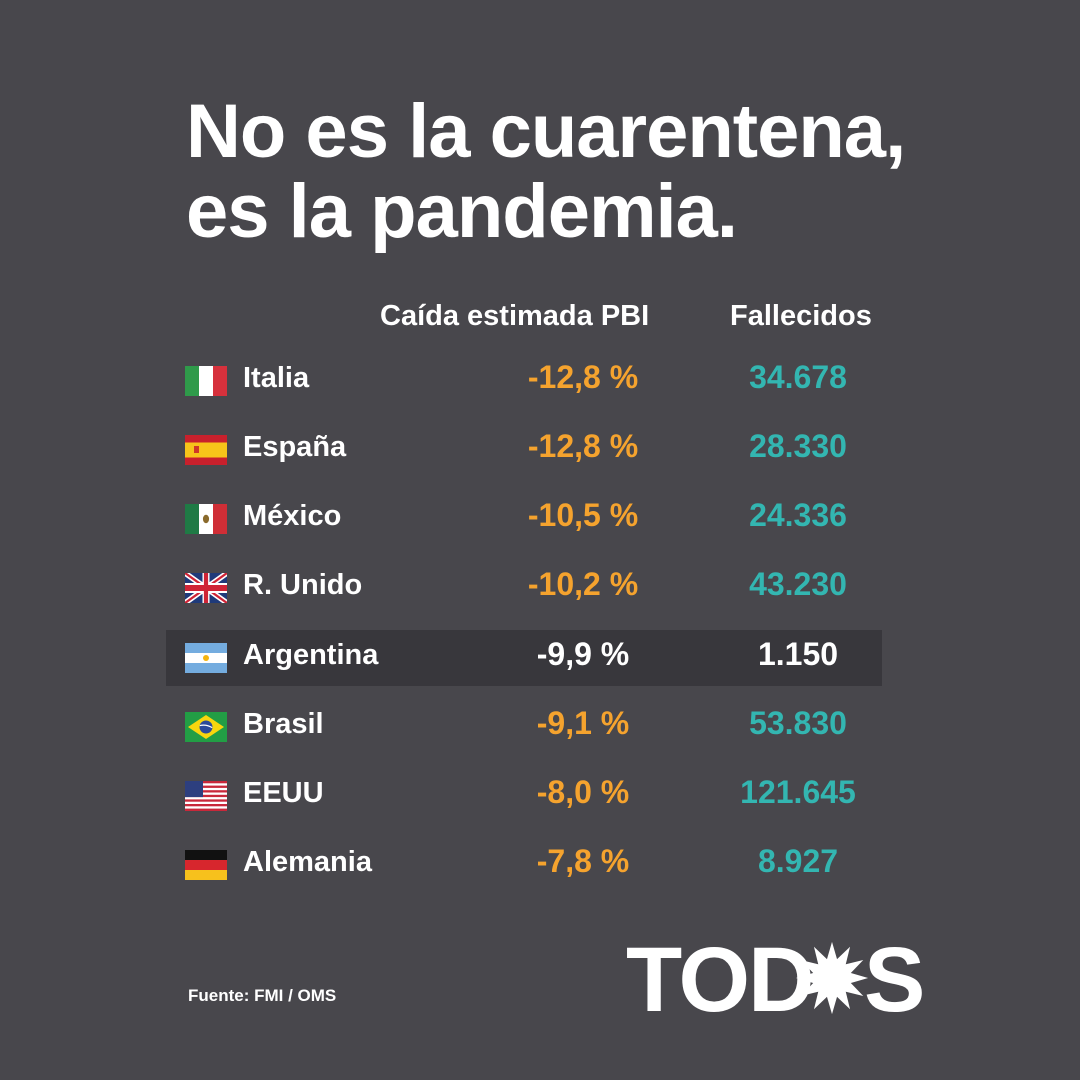 The image size is (1080, 1080). What do you see at coordinates (206, 450) in the screenshot?
I see `spain-flag-icon` at bounding box center [206, 450].